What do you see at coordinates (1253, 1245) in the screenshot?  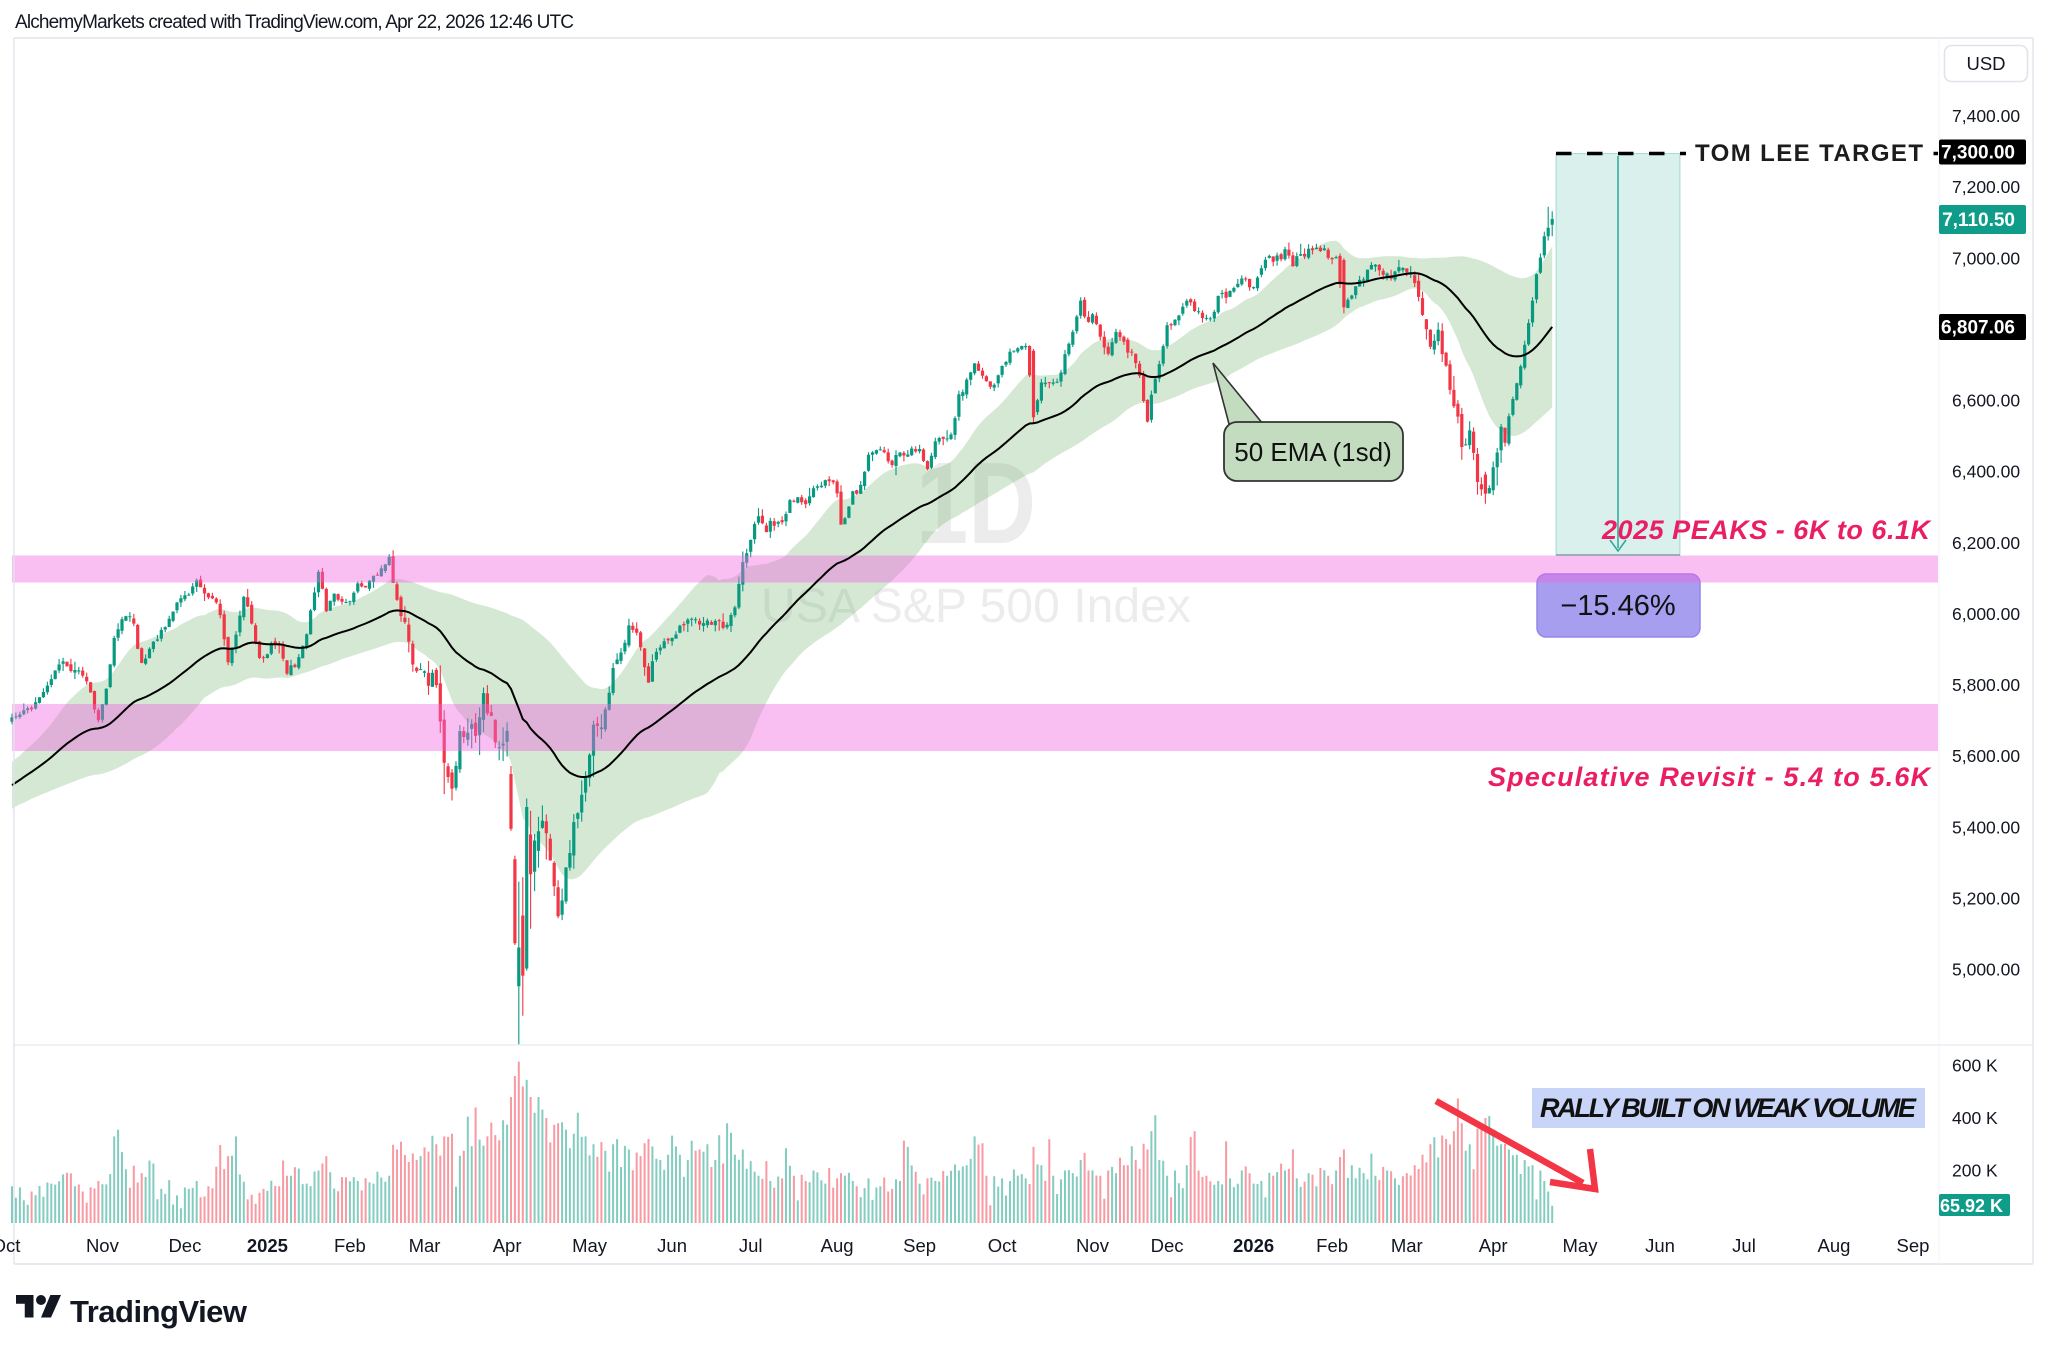 I see `svg-text: 2026` at bounding box center [1253, 1245].